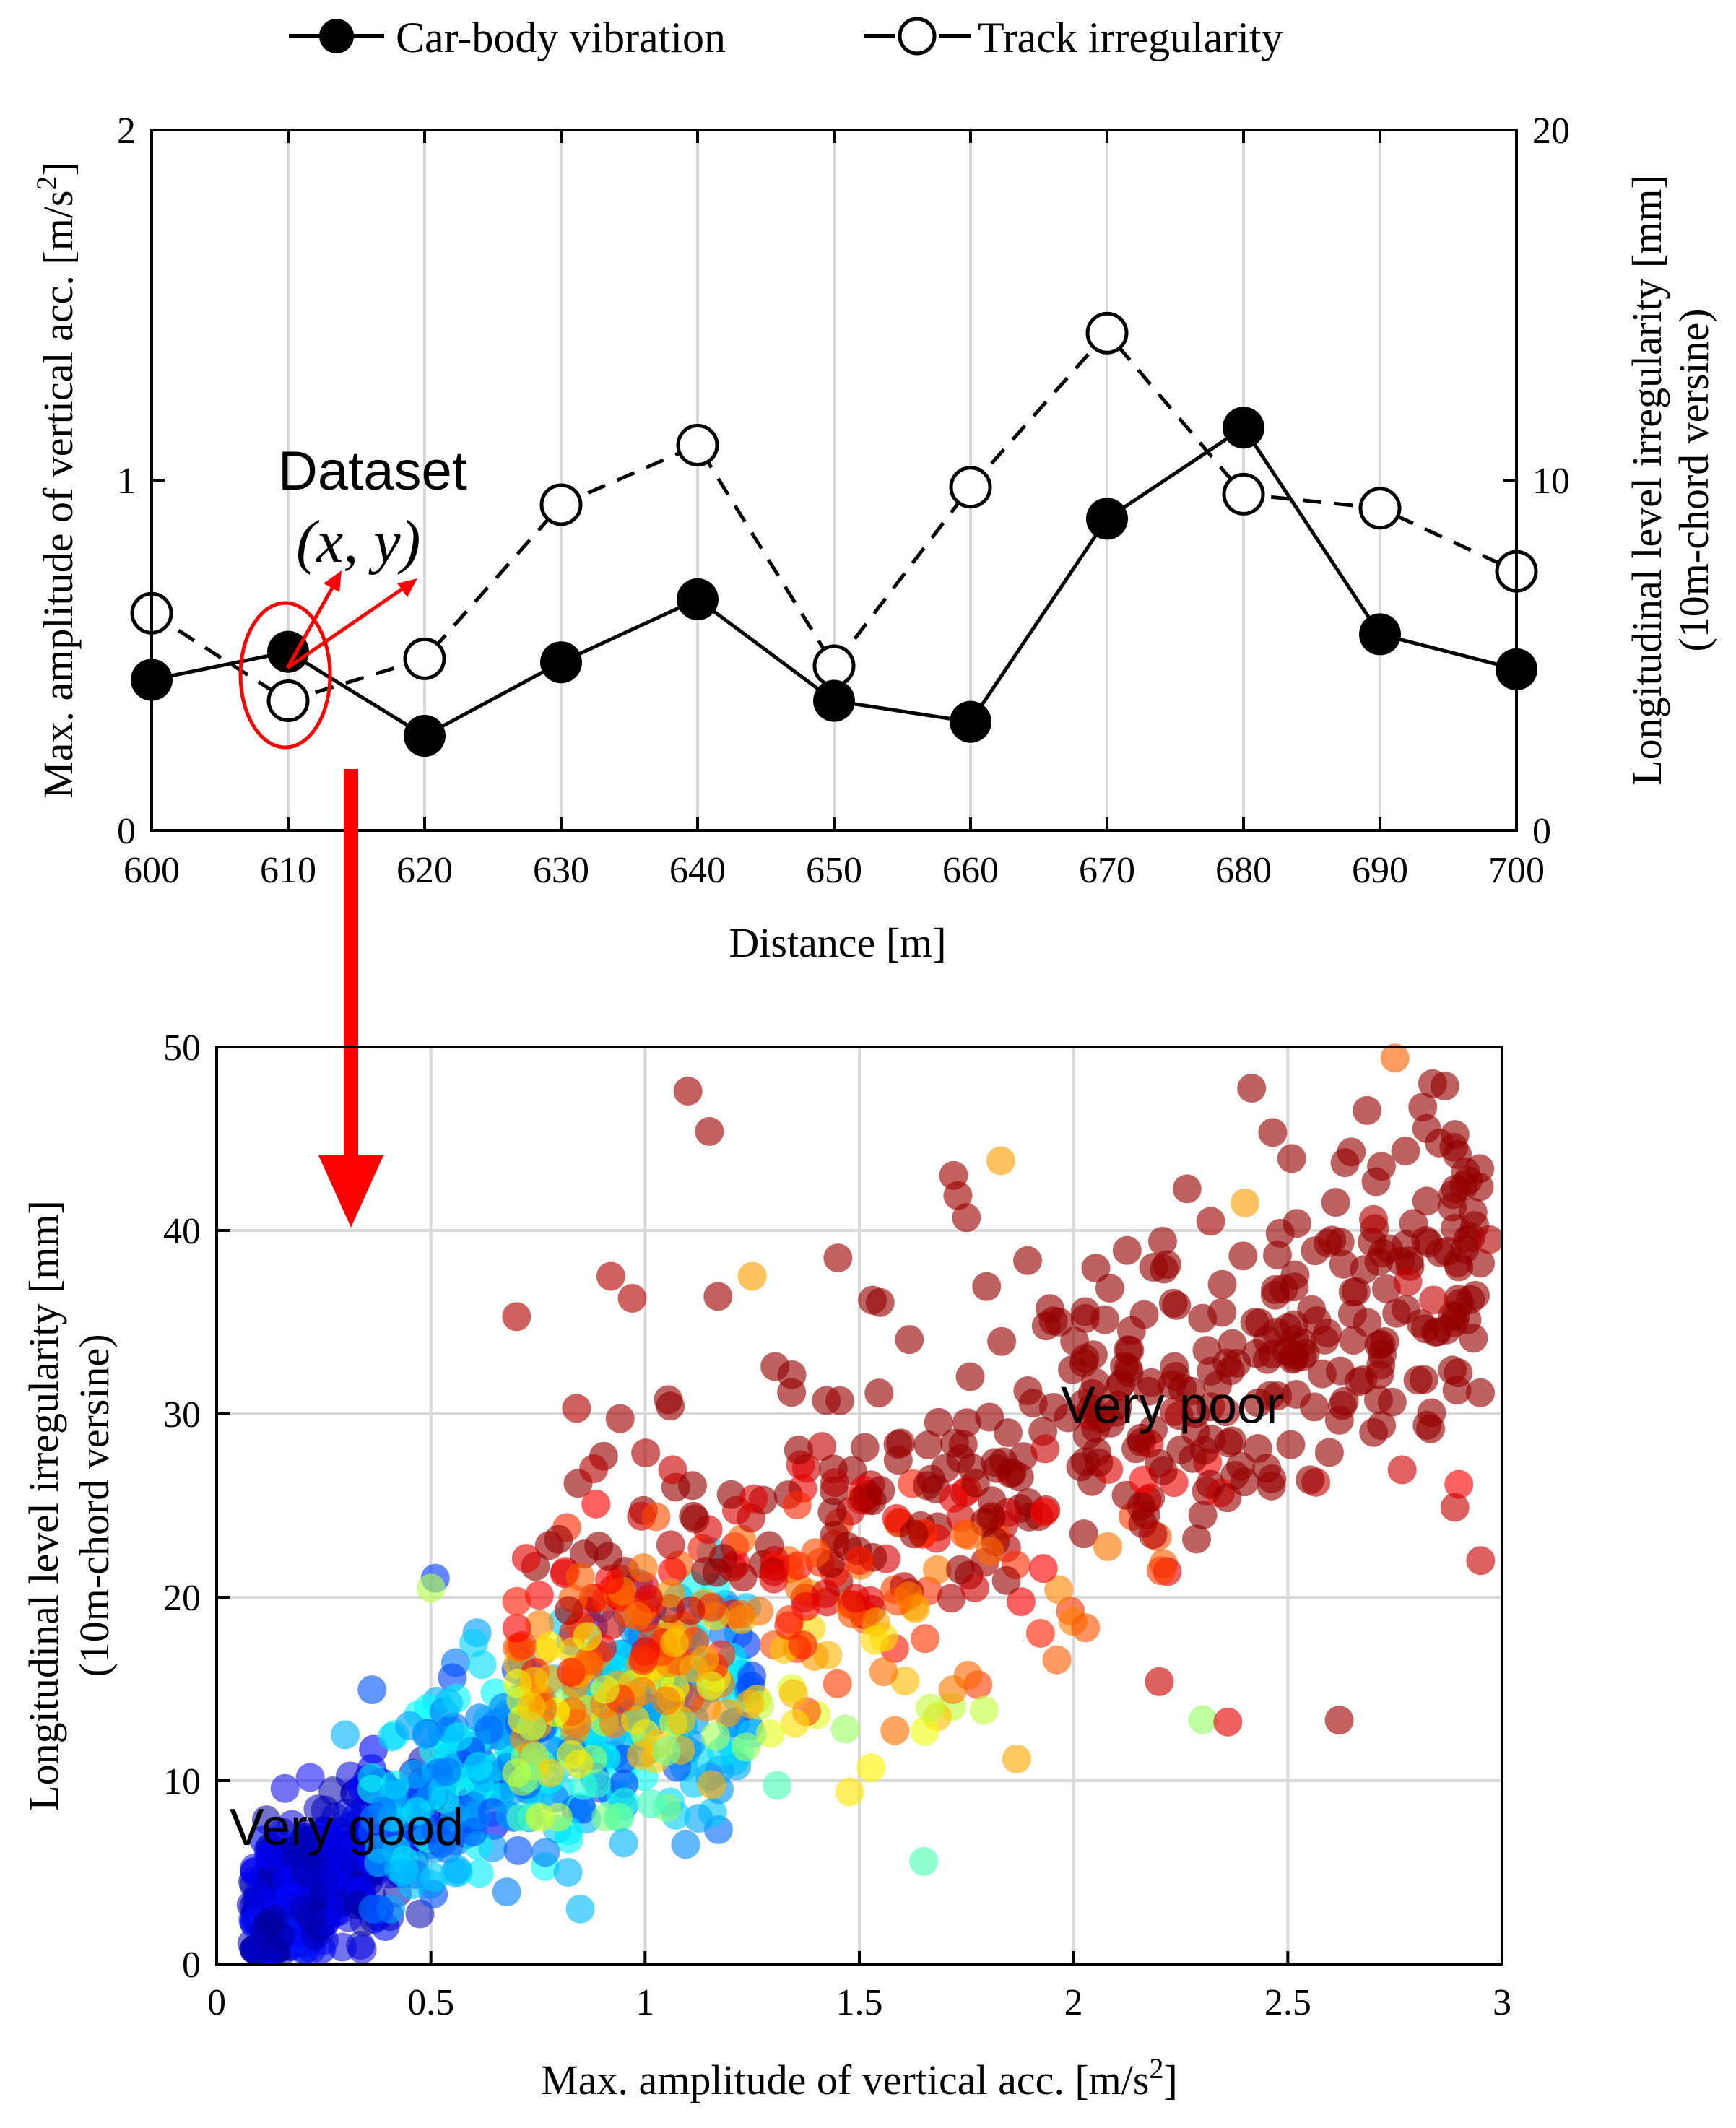 This screenshot has width=1736, height=2128. I want to click on top-left-y-tick-label: 1, so click(126, 481).